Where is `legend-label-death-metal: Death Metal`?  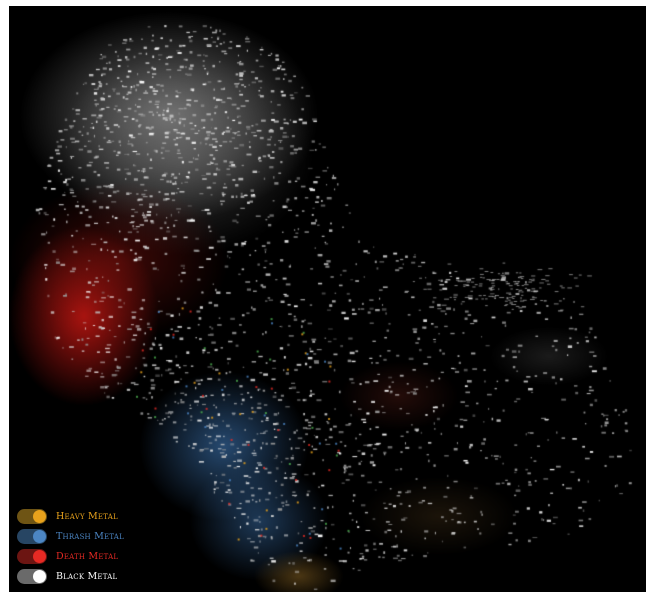
legend-label-death-metal: Death Metal is located at coordinates (87, 556).